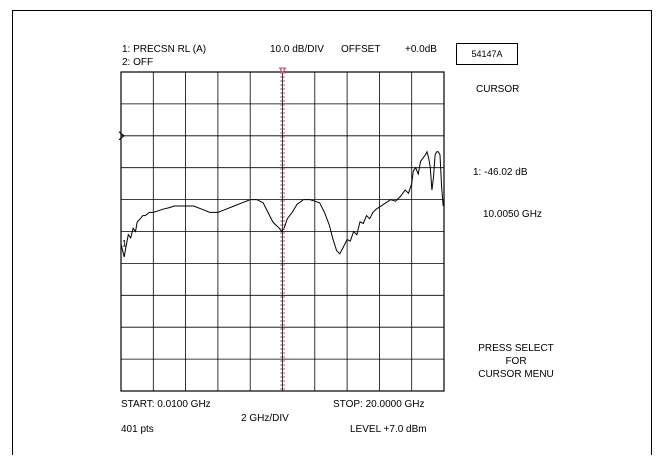 This screenshot has width=665, height=461. What do you see at coordinates (166, 404) in the screenshot?
I see `start-frequency: START: 0.0100 GHz` at bounding box center [166, 404].